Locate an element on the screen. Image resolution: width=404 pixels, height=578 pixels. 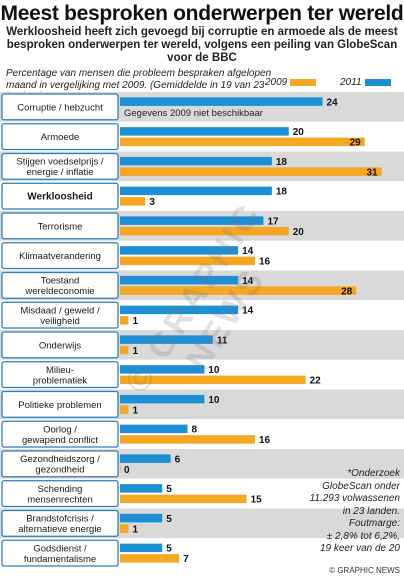
category-label: gewapend conflict is located at coordinates (60, 440).